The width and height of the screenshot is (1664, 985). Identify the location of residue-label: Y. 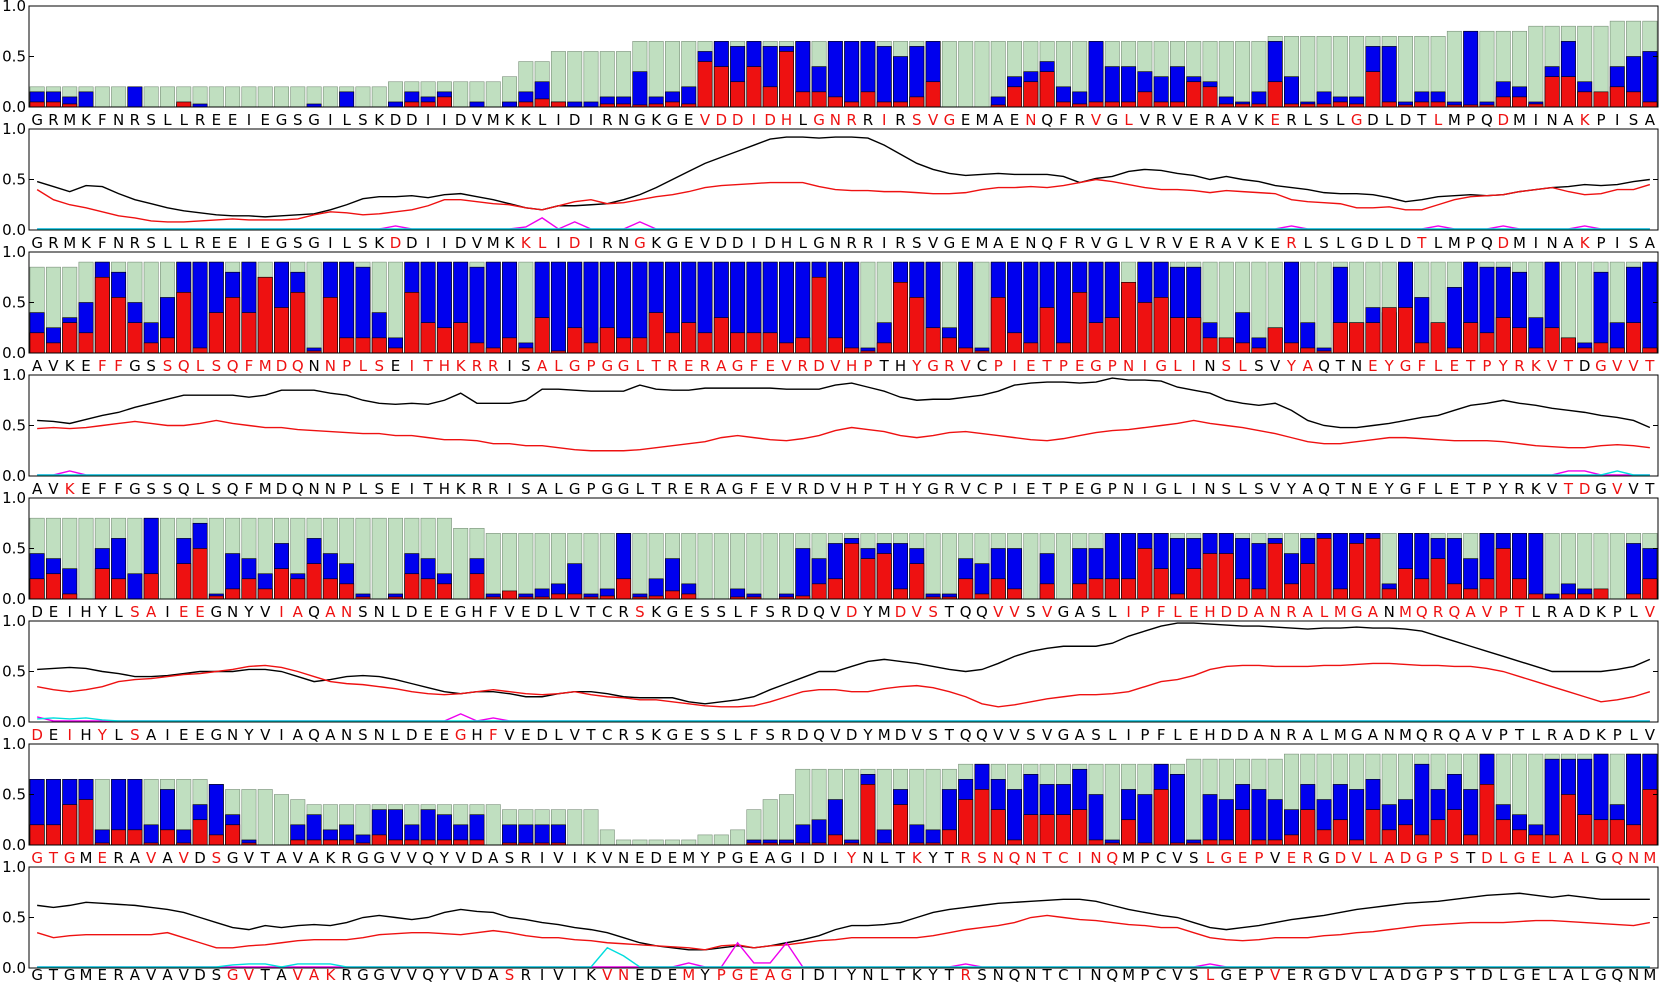
(704, 975).